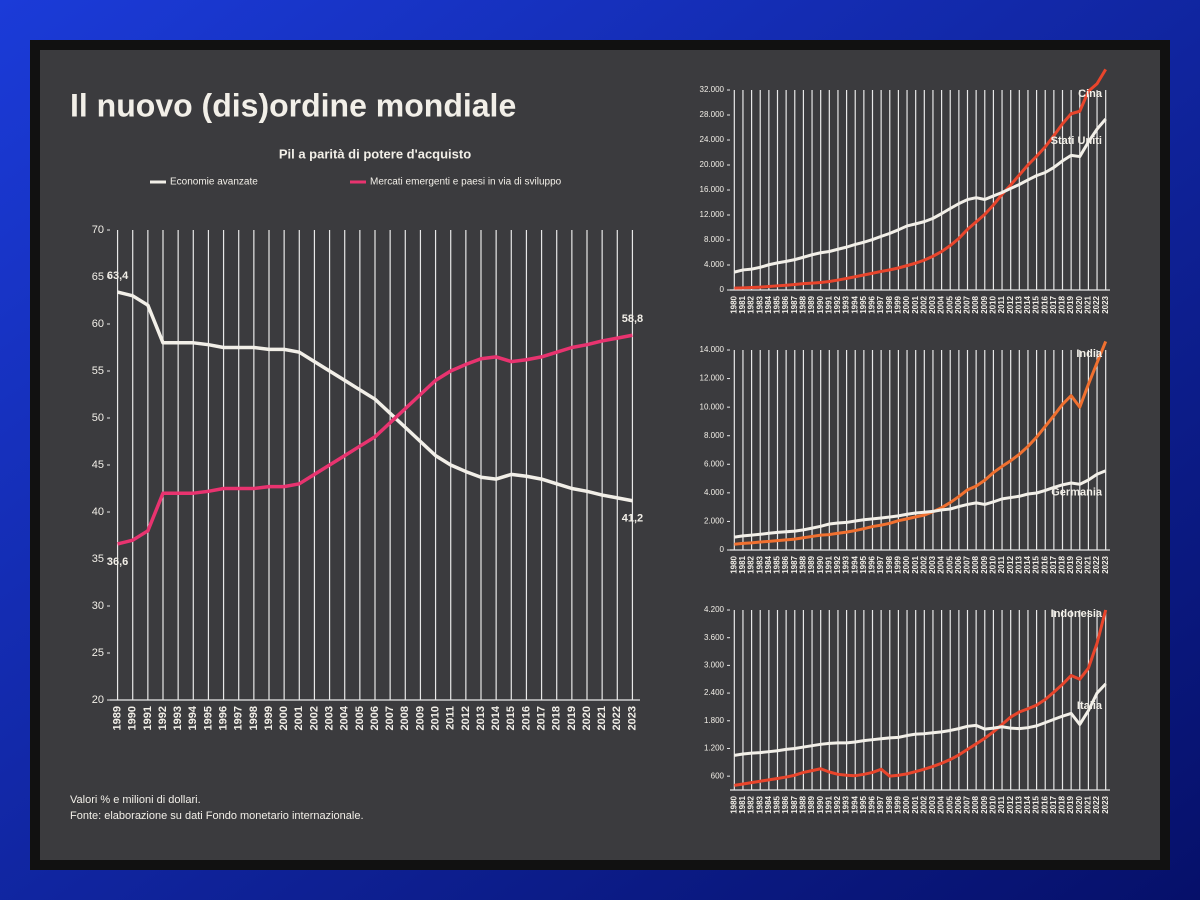 The width and height of the screenshot is (1200, 900). What do you see at coordinates (1077, 493) in the screenshot?
I see `series-label: Germania` at bounding box center [1077, 493].